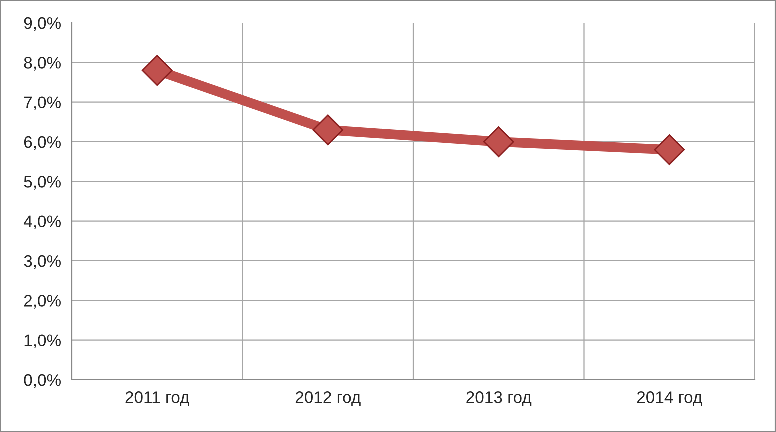  Describe the element at coordinates (669, 399) in the screenshot. I see `x-tick-label: 2014 год` at that location.